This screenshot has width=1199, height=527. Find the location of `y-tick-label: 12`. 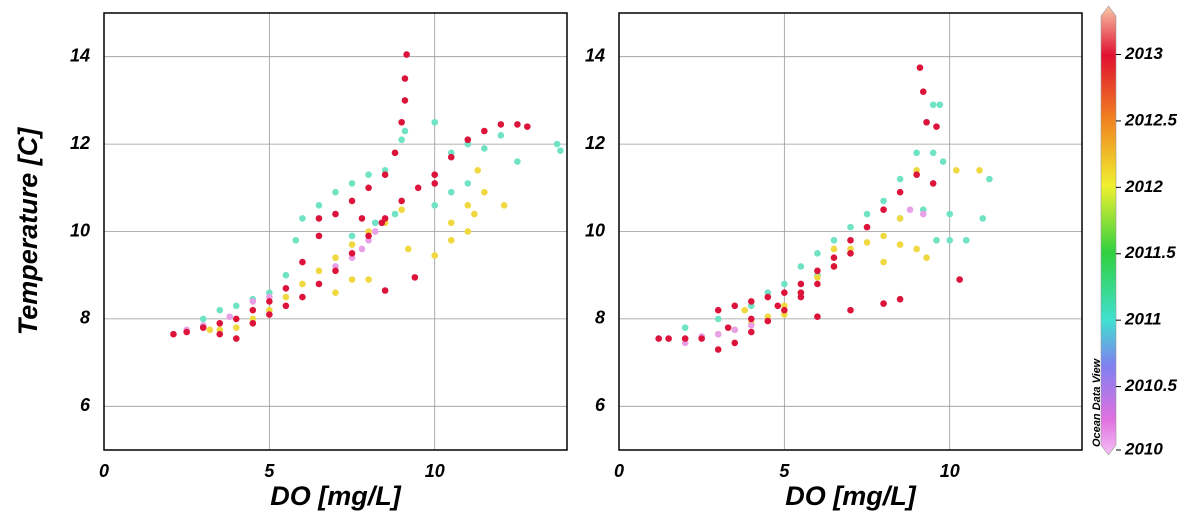

y-tick-label: 12 is located at coordinates (595, 143).